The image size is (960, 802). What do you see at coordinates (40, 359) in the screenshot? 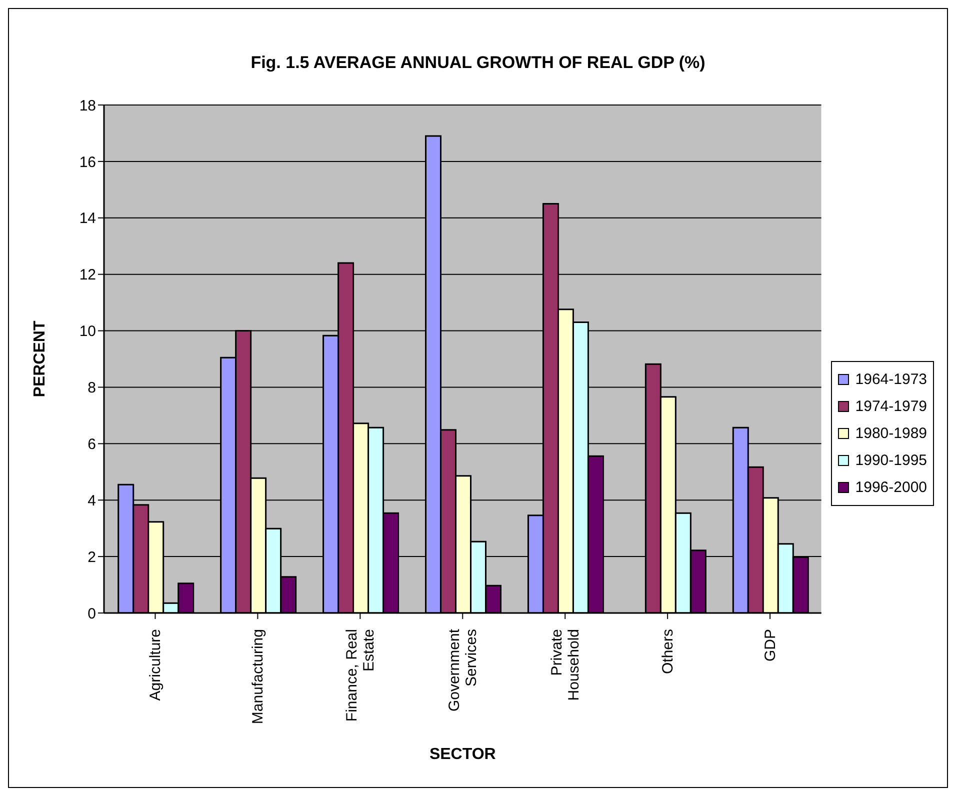
I see `y-axis-title: PERCENT` at bounding box center [40, 359].